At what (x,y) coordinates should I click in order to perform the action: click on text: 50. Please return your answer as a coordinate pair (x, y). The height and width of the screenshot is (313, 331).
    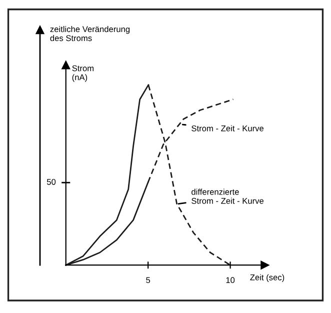
    Looking at the image, I should click on (51, 181).